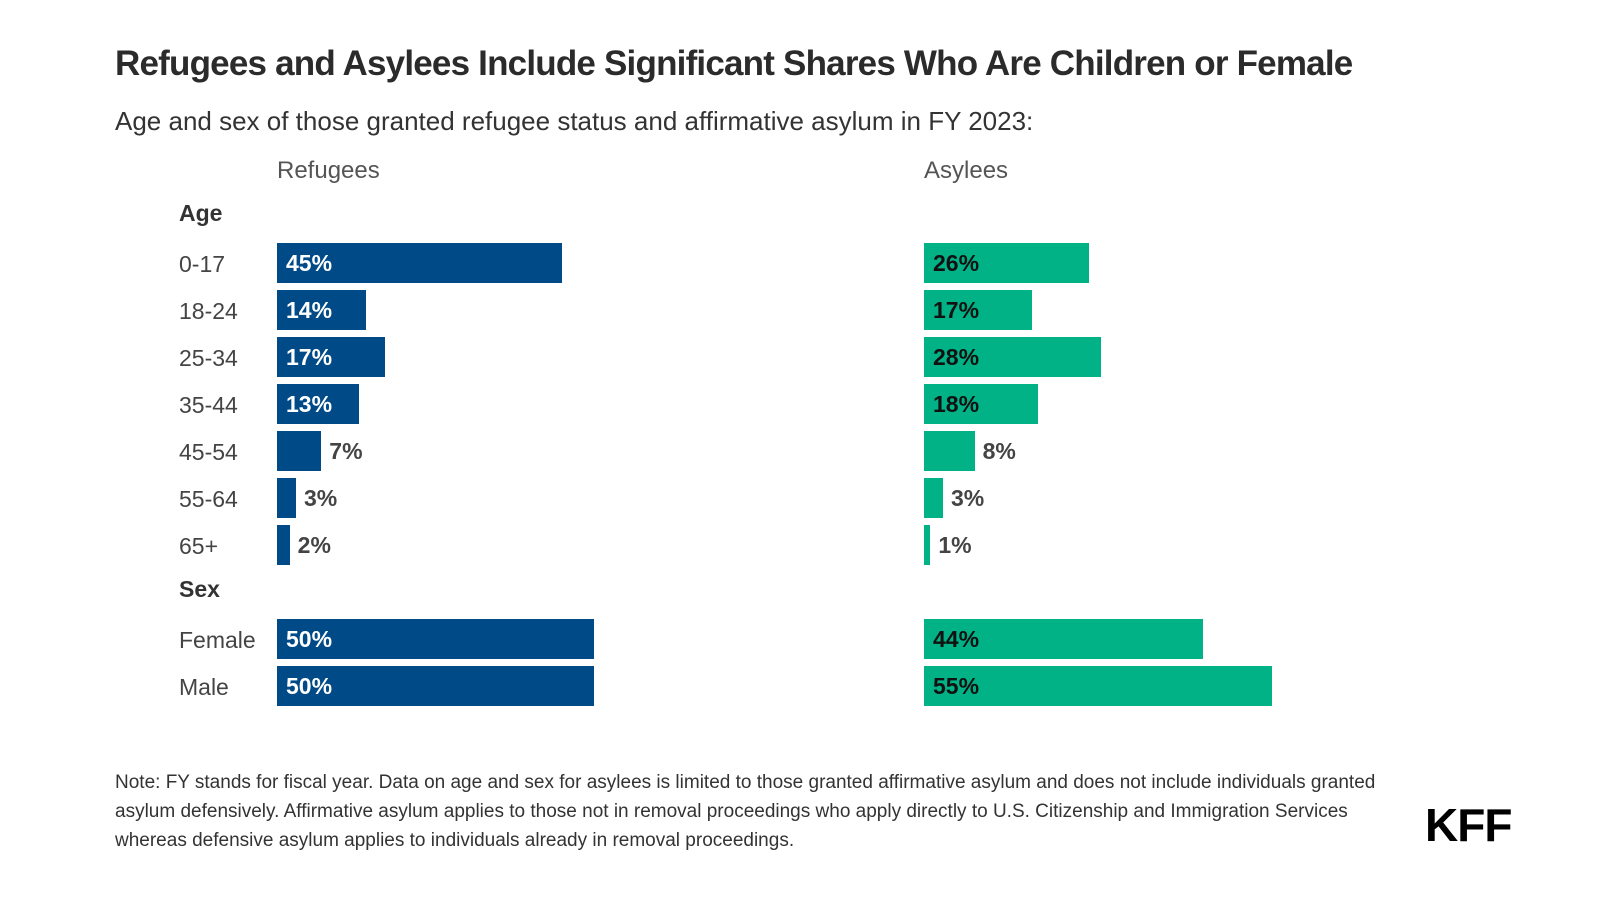 This screenshot has width=1600, height=900. Describe the element at coordinates (309, 404) in the screenshot. I see `data-label: 13%` at that location.